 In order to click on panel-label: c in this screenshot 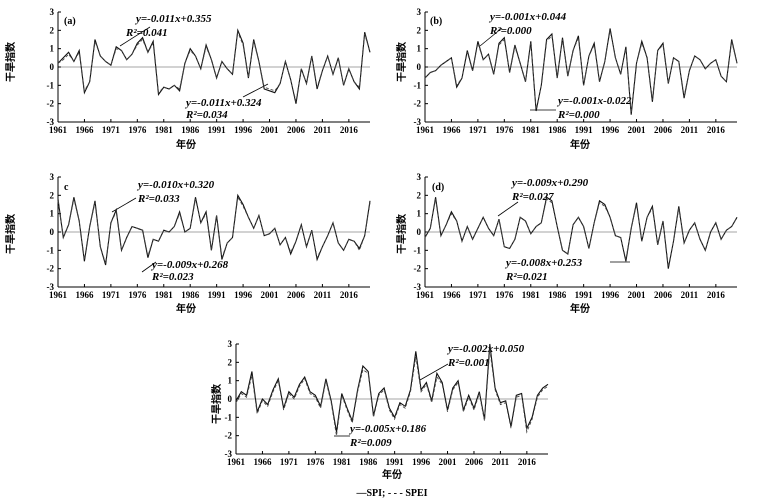, I will do `click(66, 187)`.